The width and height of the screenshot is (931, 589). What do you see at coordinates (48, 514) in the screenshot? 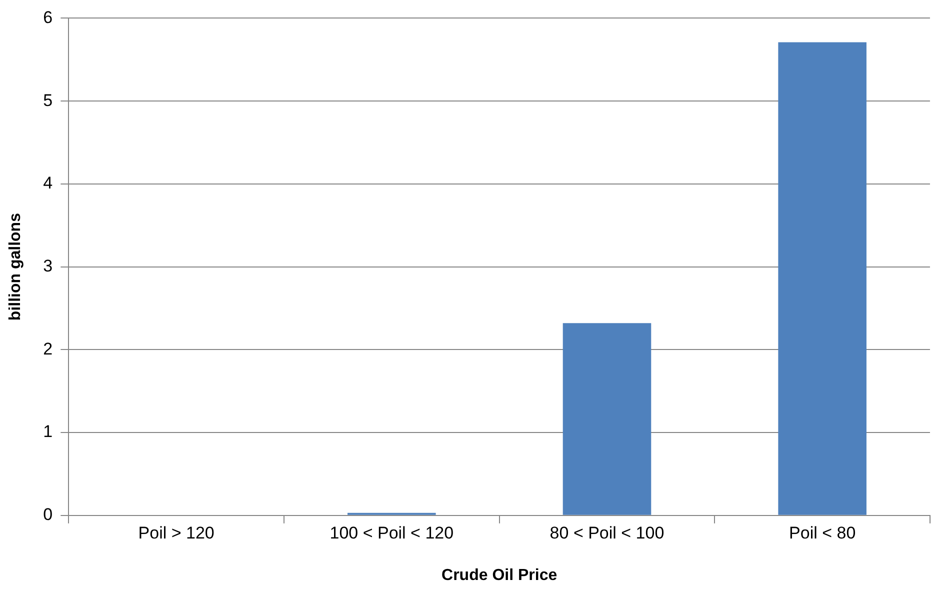
I see `y-tick-label: 0` at bounding box center [48, 514].